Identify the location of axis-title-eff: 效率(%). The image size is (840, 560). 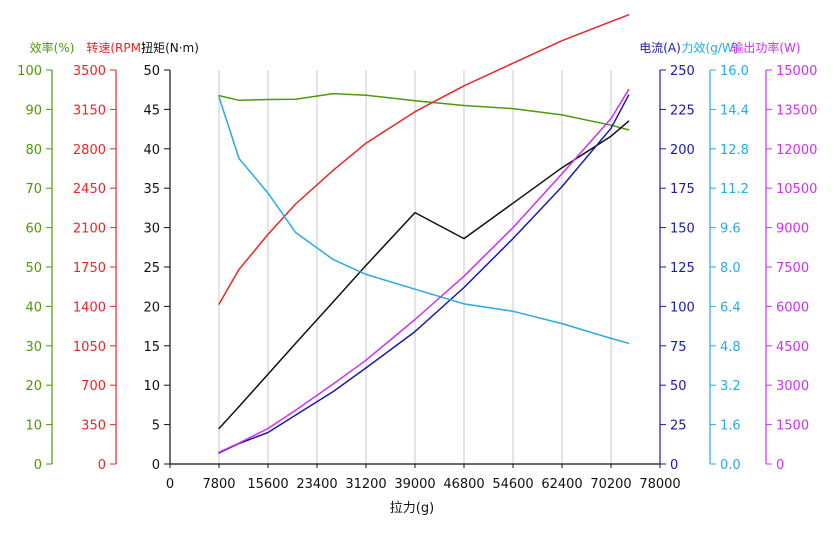
(52, 47).